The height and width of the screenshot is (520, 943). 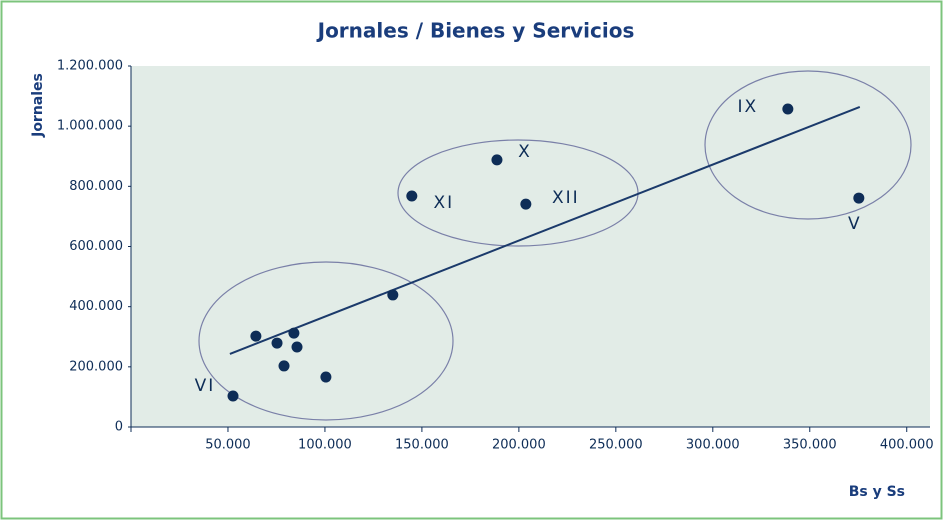 What do you see at coordinates (90, 126) in the screenshot?
I see `y-tick-label: 1.000.000` at bounding box center [90, 126].